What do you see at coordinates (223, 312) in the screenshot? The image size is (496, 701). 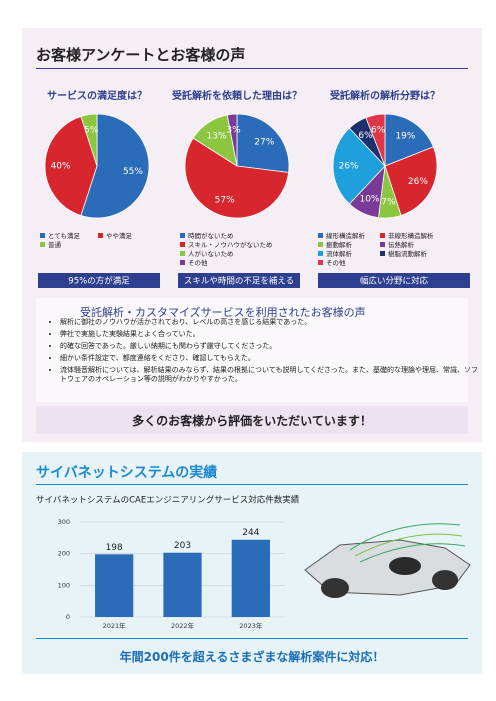 I see `voice-title: 受託解析・カスタマイズサービスを利用されたお客様の声` at bounding box center [223, 312].